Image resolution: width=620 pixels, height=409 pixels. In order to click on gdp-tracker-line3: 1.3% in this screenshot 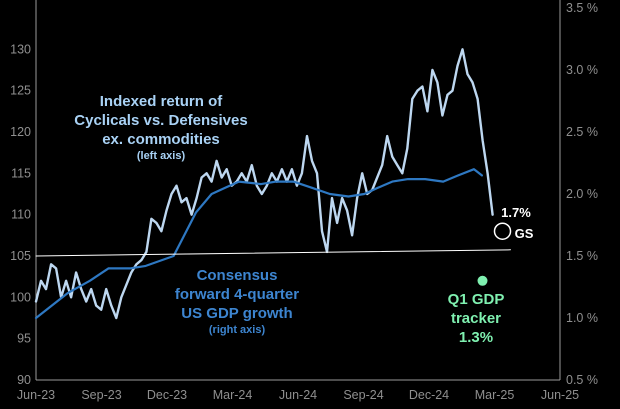, I will do `click(476, 337)`.